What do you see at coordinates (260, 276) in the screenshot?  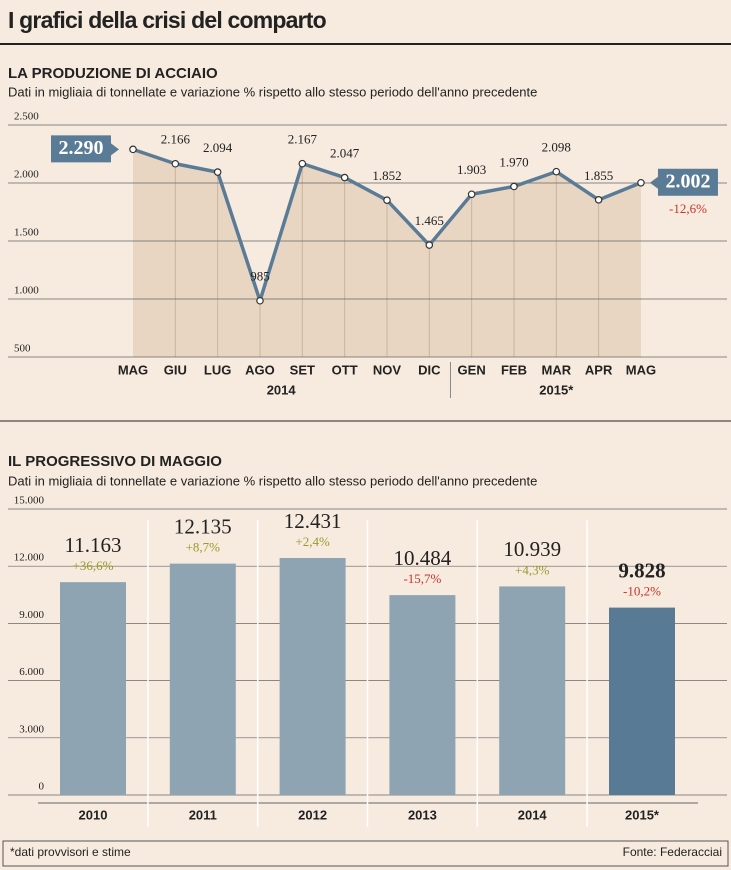 I see `value-label: 985` at bounding box center [260, 276].